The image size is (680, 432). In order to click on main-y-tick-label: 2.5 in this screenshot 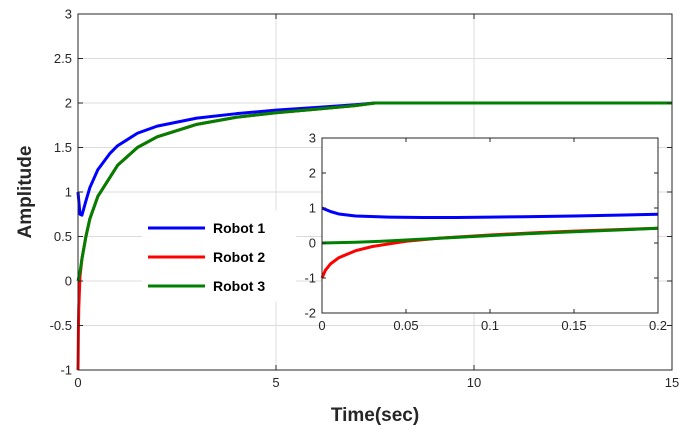, I will do `click(63, 58)`.